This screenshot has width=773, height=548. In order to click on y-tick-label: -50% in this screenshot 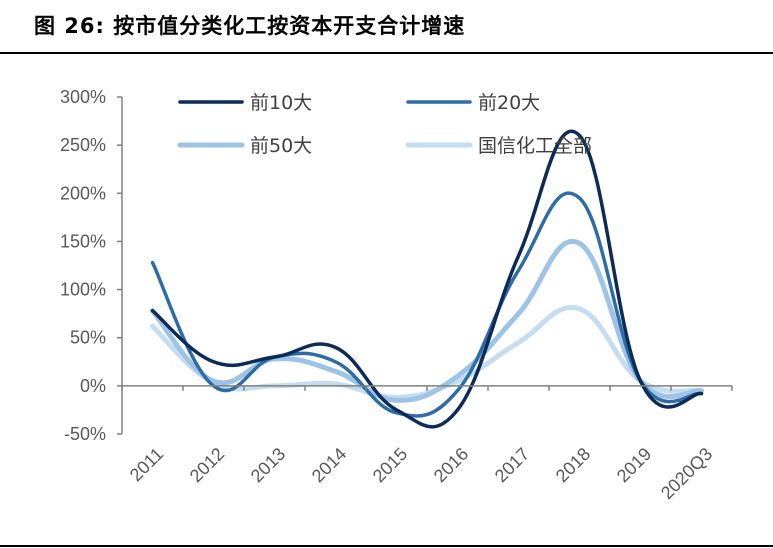, I will do `click(85, 434)`.